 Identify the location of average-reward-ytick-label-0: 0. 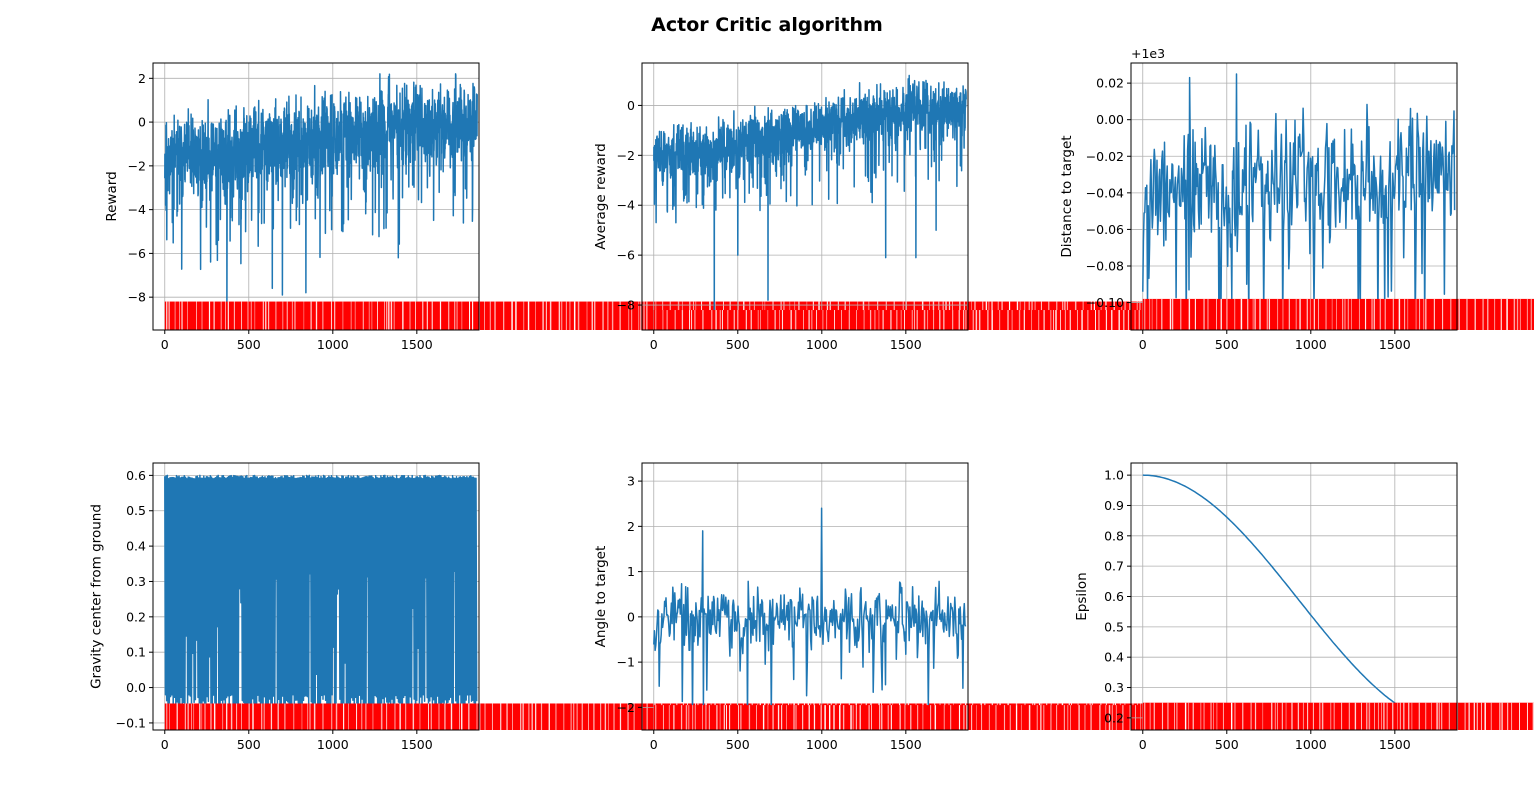
(631, 105).